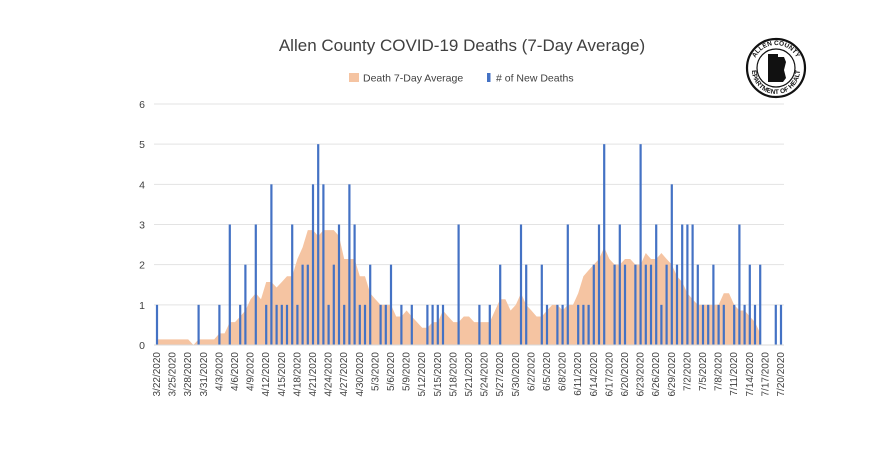 This screenshot has width=891, height=458. Describe the element at coordinates (173, 374) in the screenshot. I see `x-tick-label: 3/25/2020` at that location.